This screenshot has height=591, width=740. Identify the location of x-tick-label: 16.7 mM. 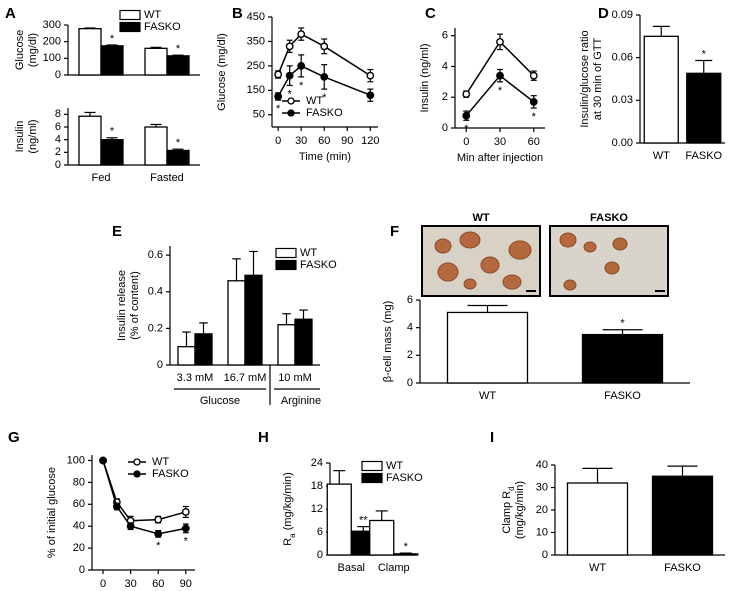
(245, 378).